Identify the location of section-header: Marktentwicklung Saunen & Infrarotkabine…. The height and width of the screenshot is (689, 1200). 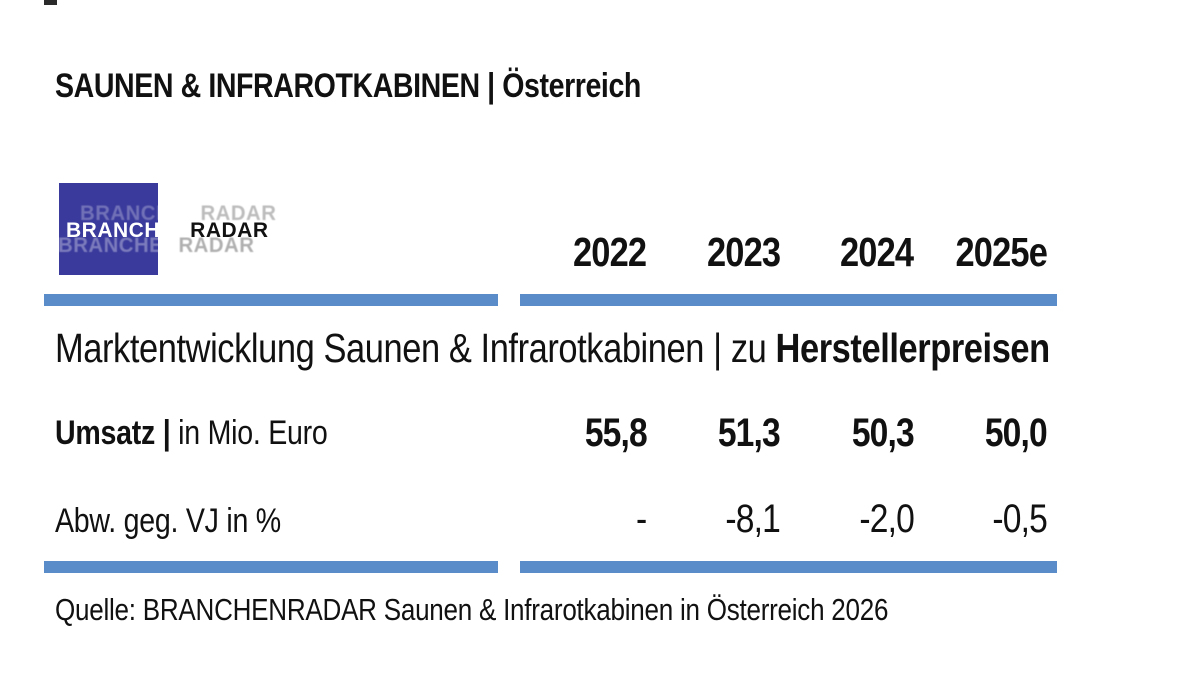
(627, 348).